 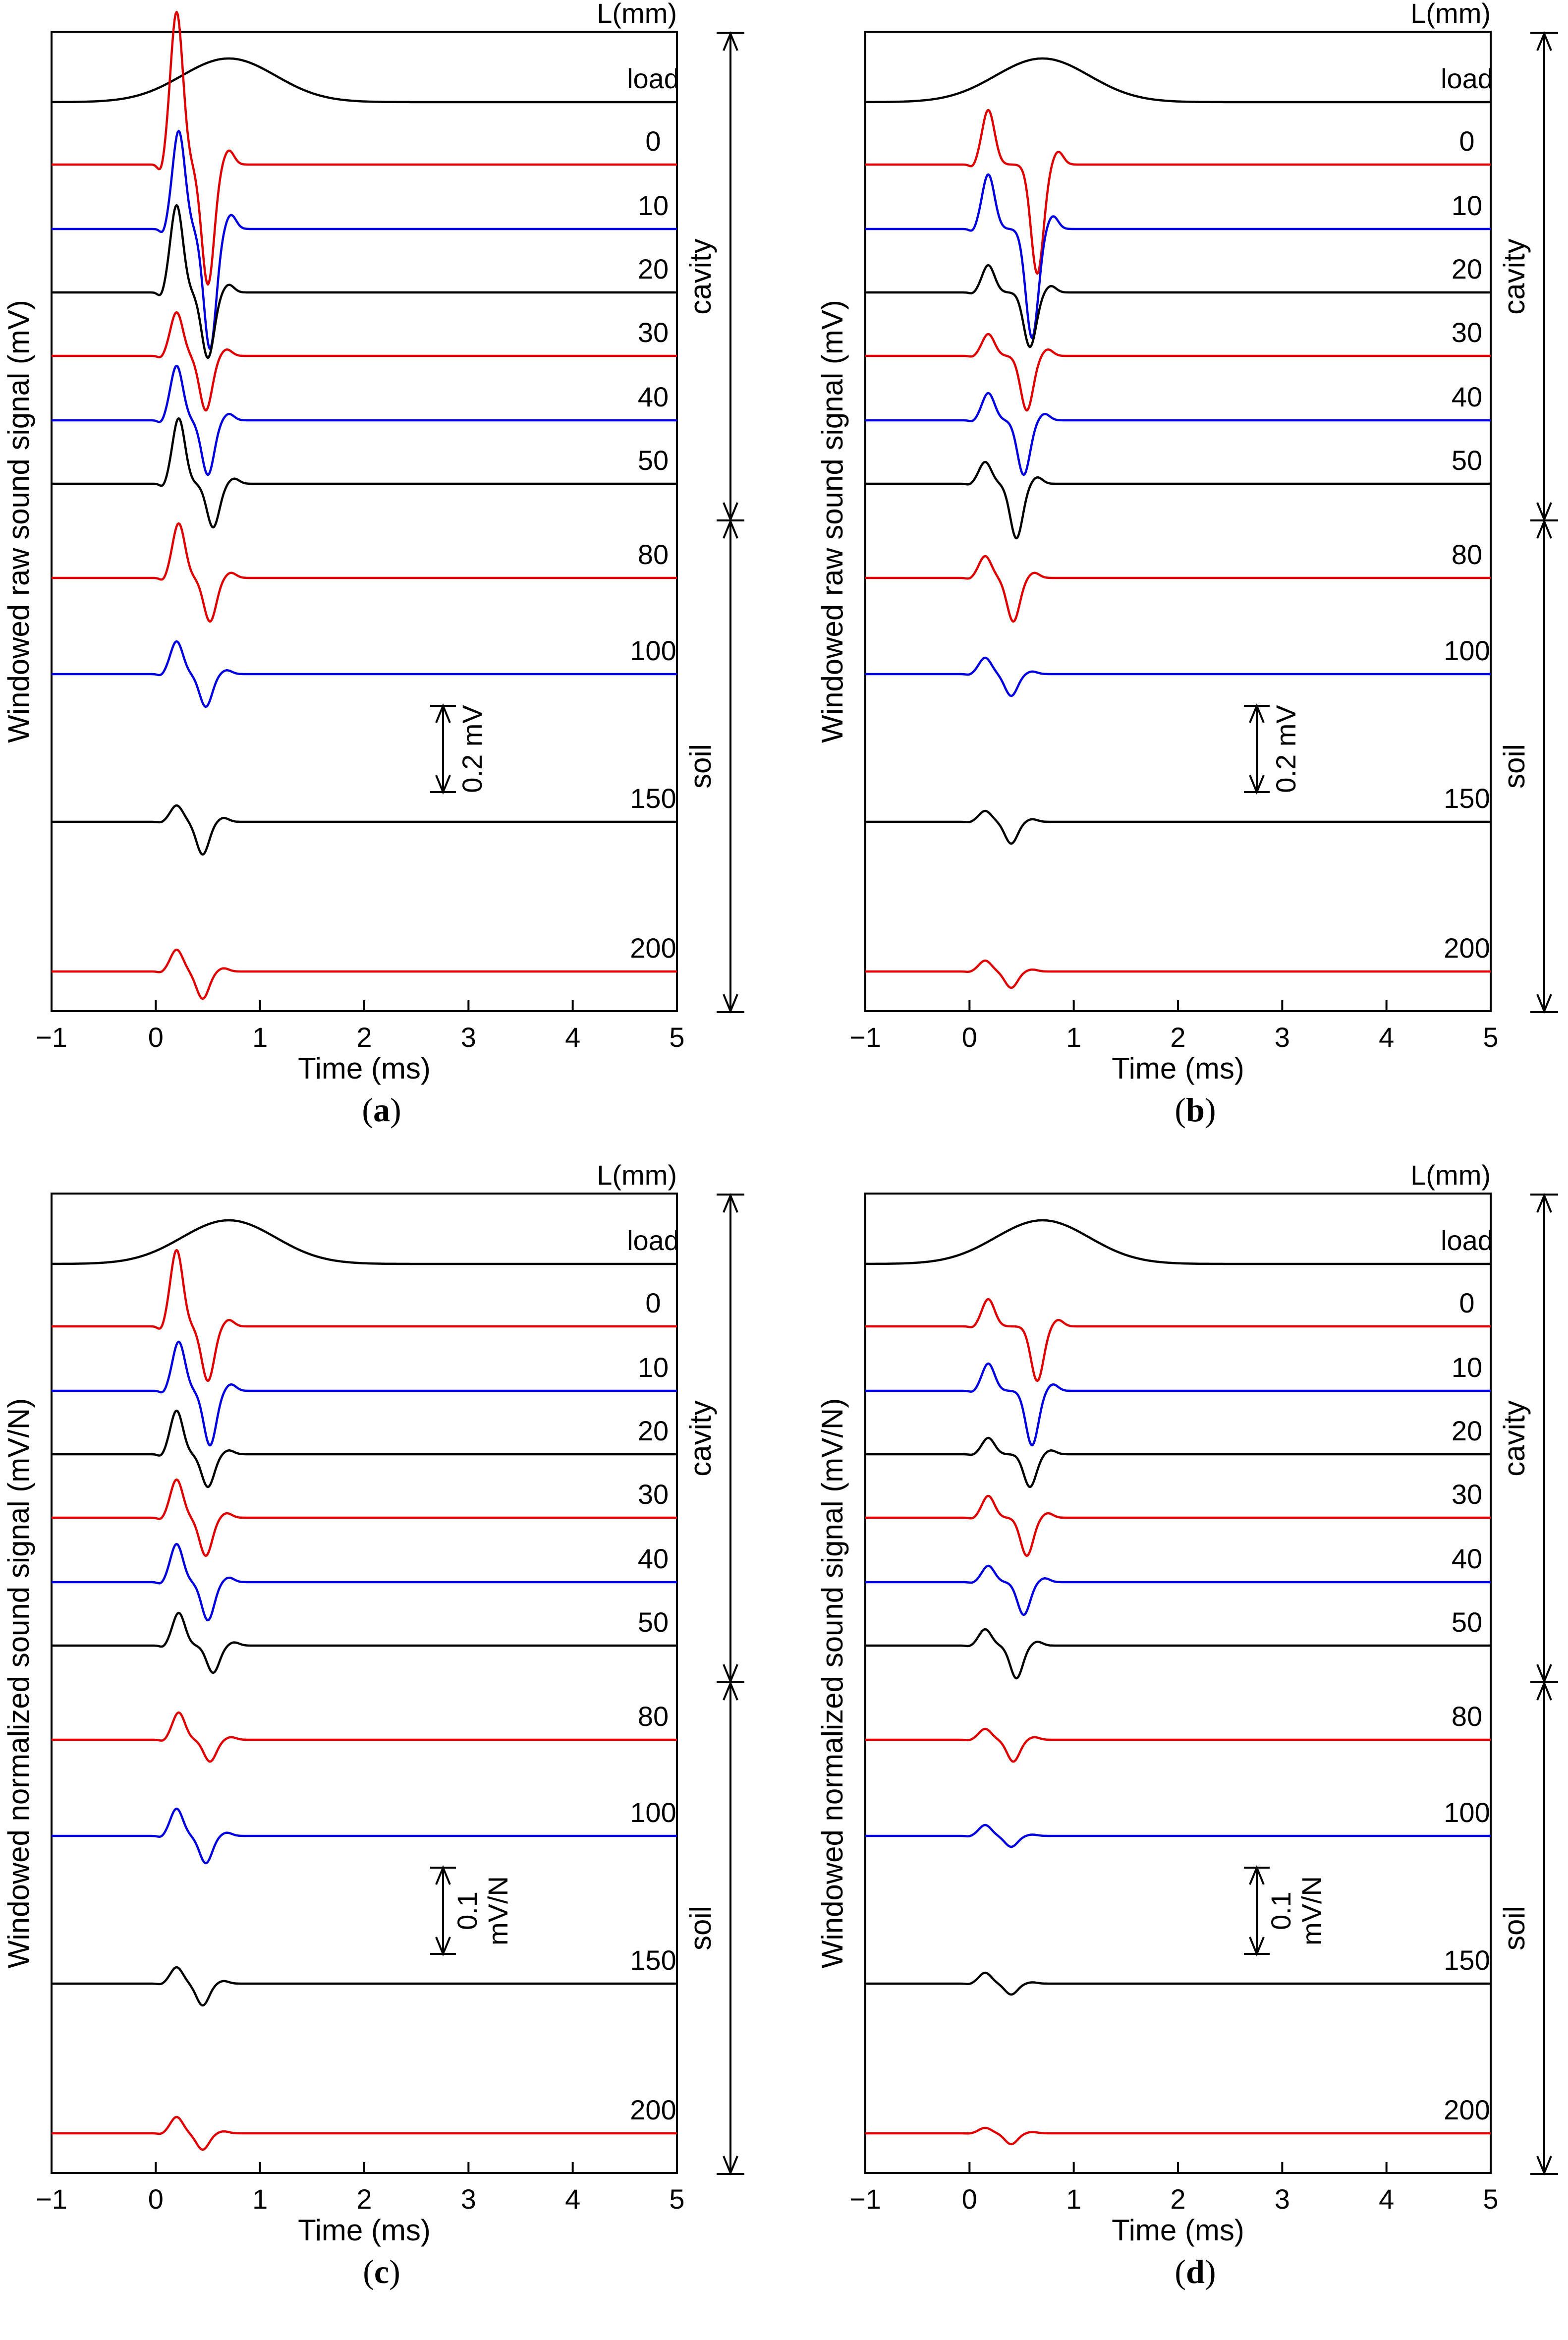 What do you see at coordinates (1467, 1716) in the screenshot?
I see `trace-label-80: 80` at bounding box center [1467, 1716].